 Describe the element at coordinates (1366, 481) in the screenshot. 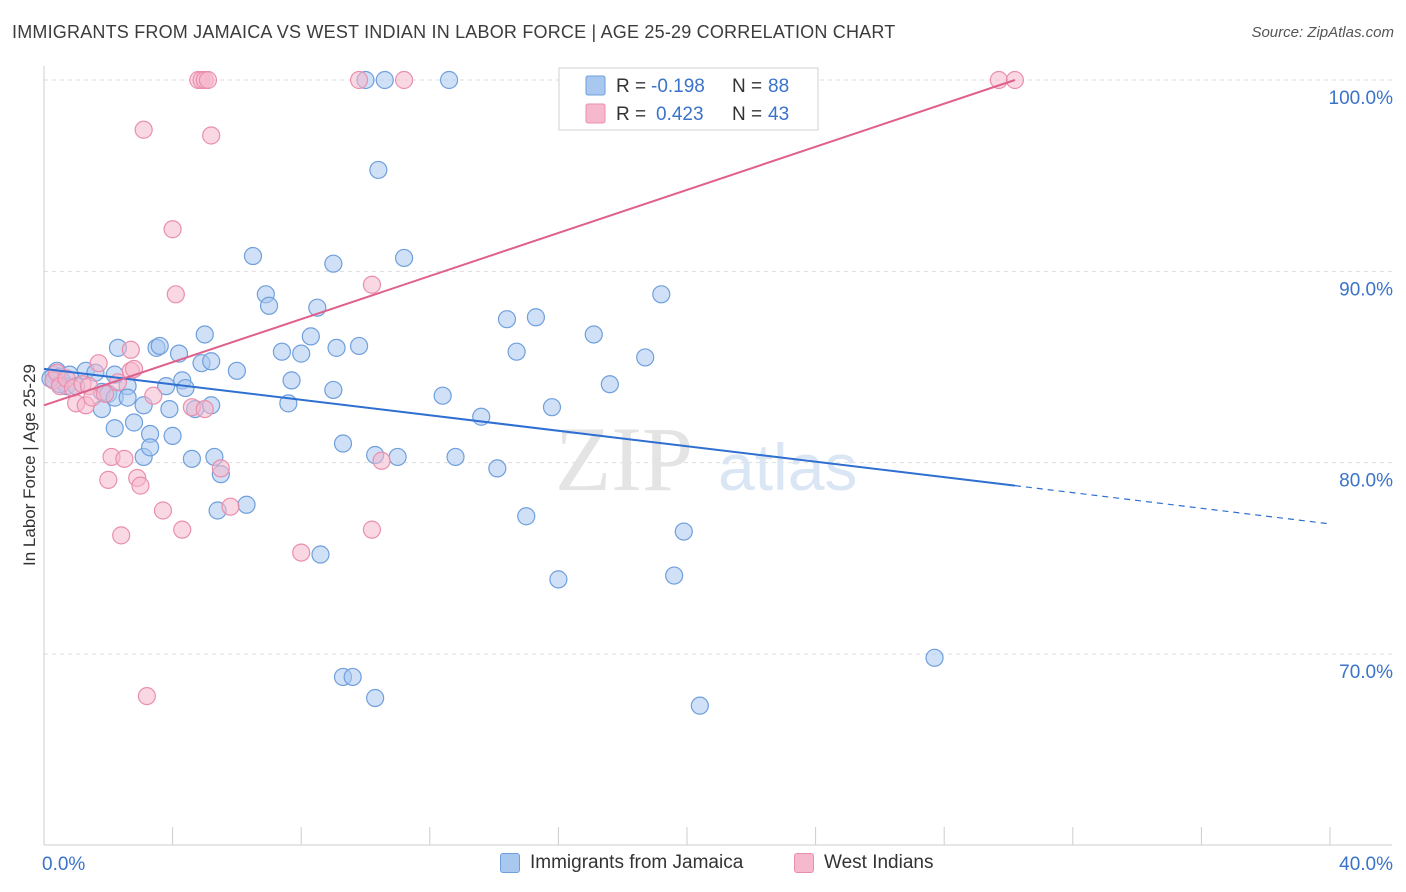

I see `y-tick-label-80: 80.0%` at that location.